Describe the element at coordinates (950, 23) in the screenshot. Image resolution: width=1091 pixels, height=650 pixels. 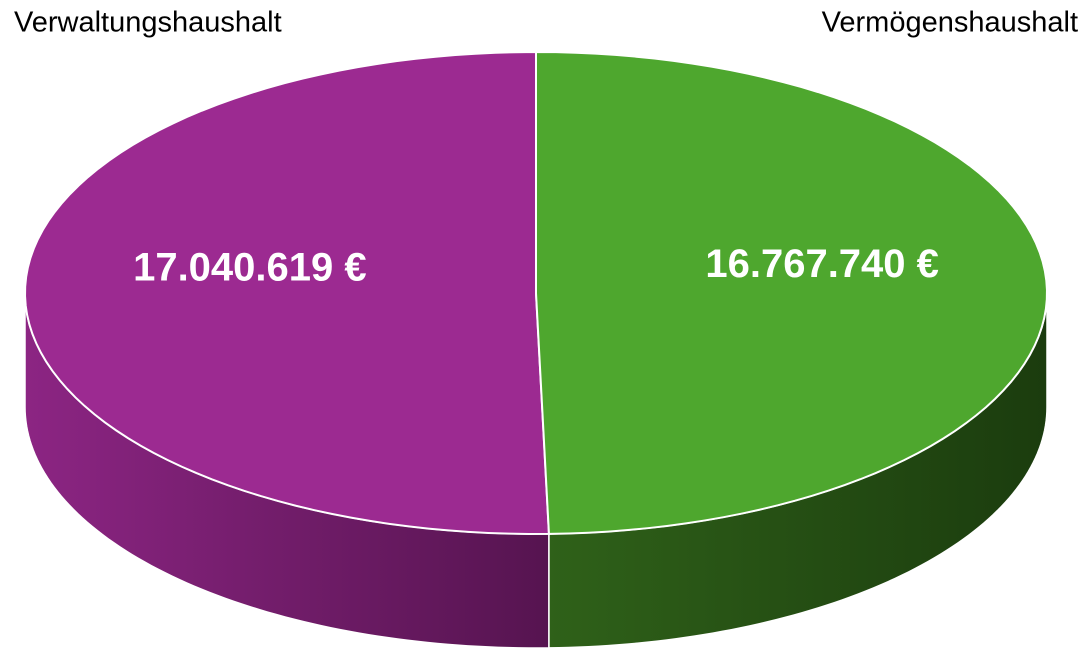
I see `category-label: Vermögenshaushalt` at that location.